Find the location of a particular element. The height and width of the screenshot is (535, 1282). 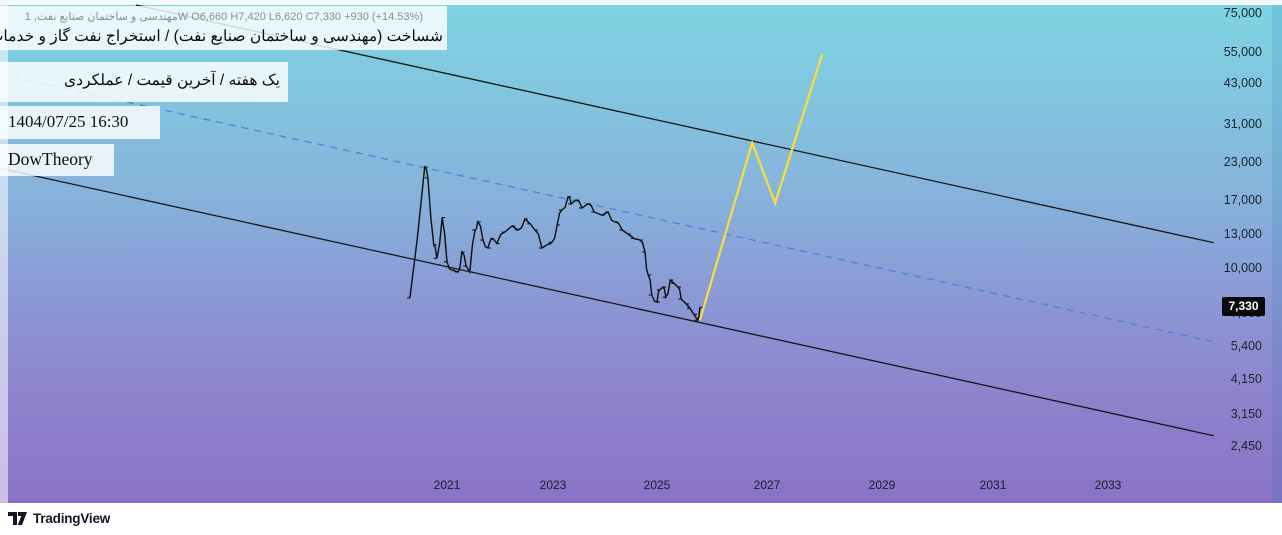

legend-watermark: DowTheory is located at coordinates (50, 159).